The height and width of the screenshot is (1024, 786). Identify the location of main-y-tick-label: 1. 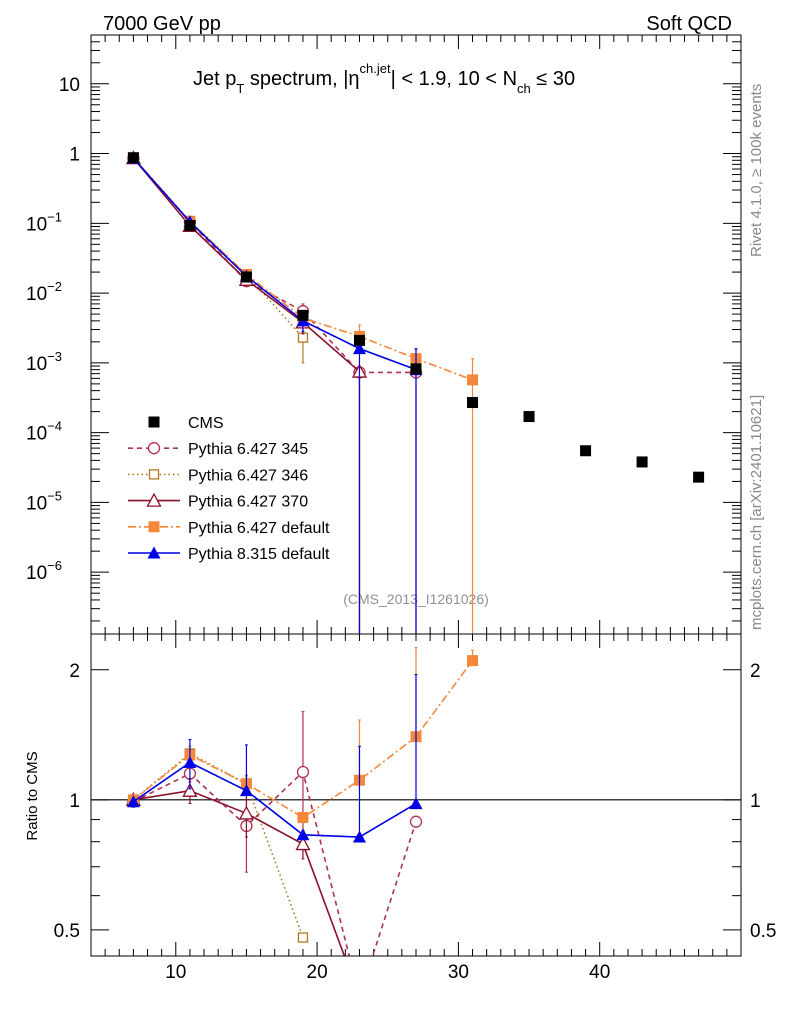
(74, 155).